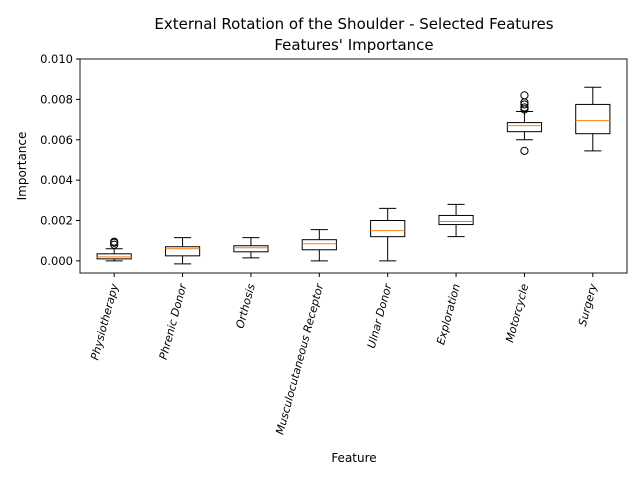 This screenshot has height=480, width=640. What do you see at coordinates (517, 313) in the screenshot?
I see `x-tick-label: Motorcycle` at bounding box center [517, 313].